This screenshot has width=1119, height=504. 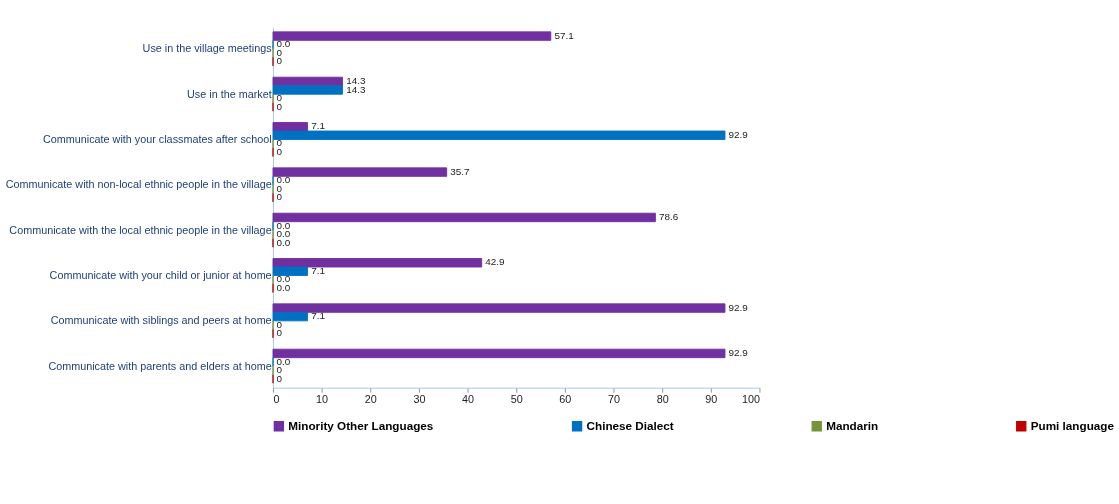 What do you see at coordinates (229, 93) in the screenshot?
I see `y-tick-label: Use in the market` at bounding box center [229, 93].